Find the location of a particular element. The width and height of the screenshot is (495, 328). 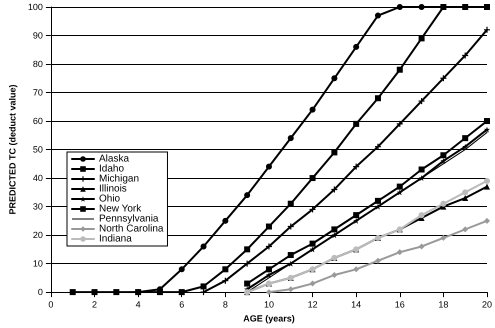

y-tick-label: 40 is located at coordinates (37, 178).